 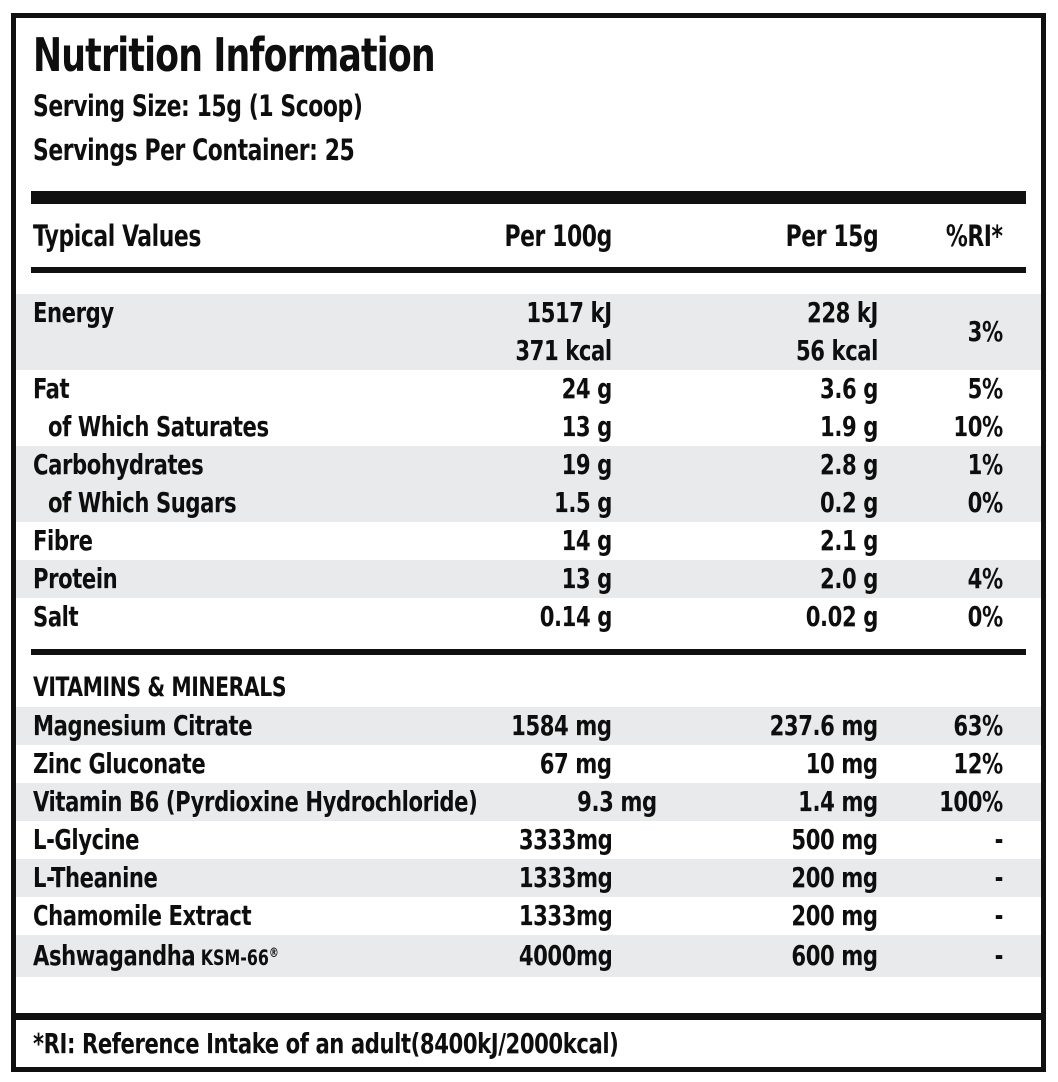 I want to click on table-header-first-cell: Typical Values Per 100g, so click(x=322, y=236).